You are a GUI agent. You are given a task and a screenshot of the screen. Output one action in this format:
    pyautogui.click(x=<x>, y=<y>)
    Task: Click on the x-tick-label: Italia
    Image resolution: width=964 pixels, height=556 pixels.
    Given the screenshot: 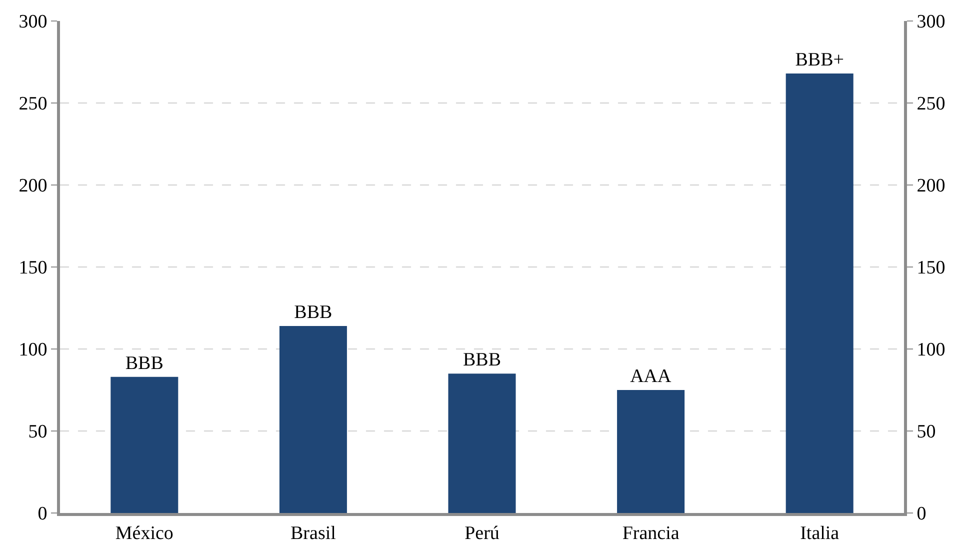 What is the action you would take?
    pyautogui.click(x=820, y=533)
    